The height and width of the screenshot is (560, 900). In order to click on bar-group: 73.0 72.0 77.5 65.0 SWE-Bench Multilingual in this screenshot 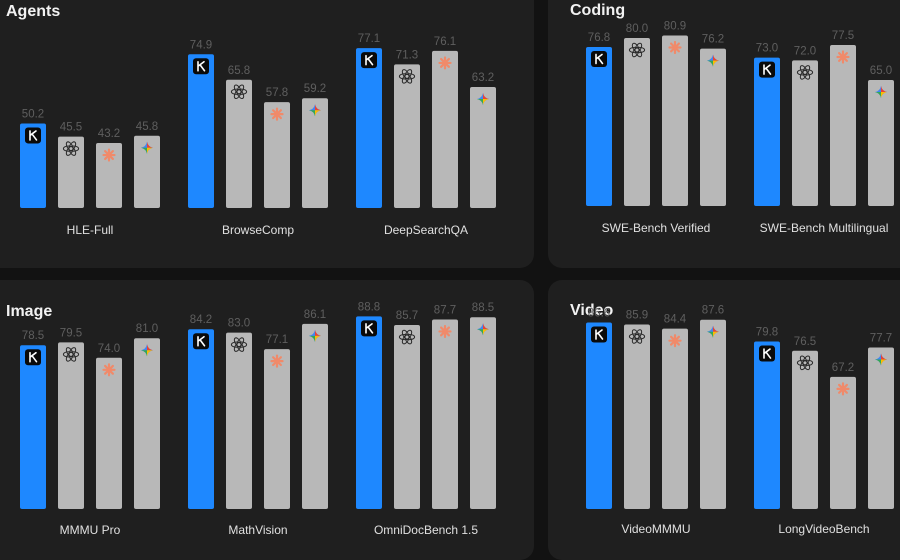, I will do `click(824, 132)`.